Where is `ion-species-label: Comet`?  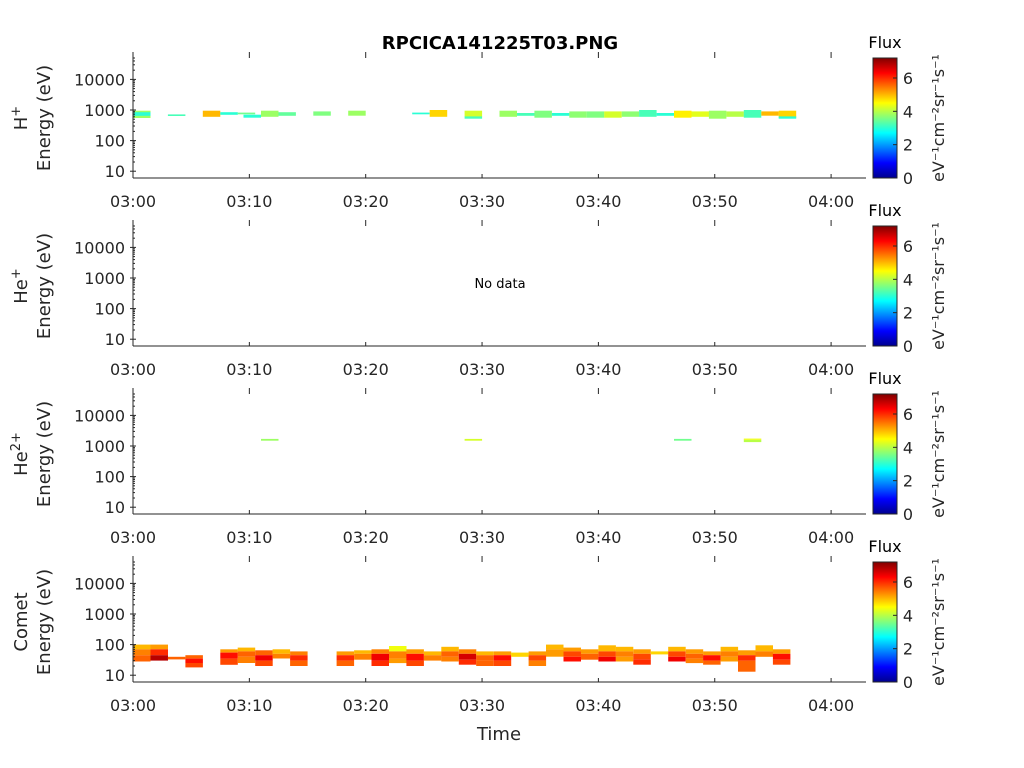 ion-species-label: Comet is located at coordinates (21, 621).